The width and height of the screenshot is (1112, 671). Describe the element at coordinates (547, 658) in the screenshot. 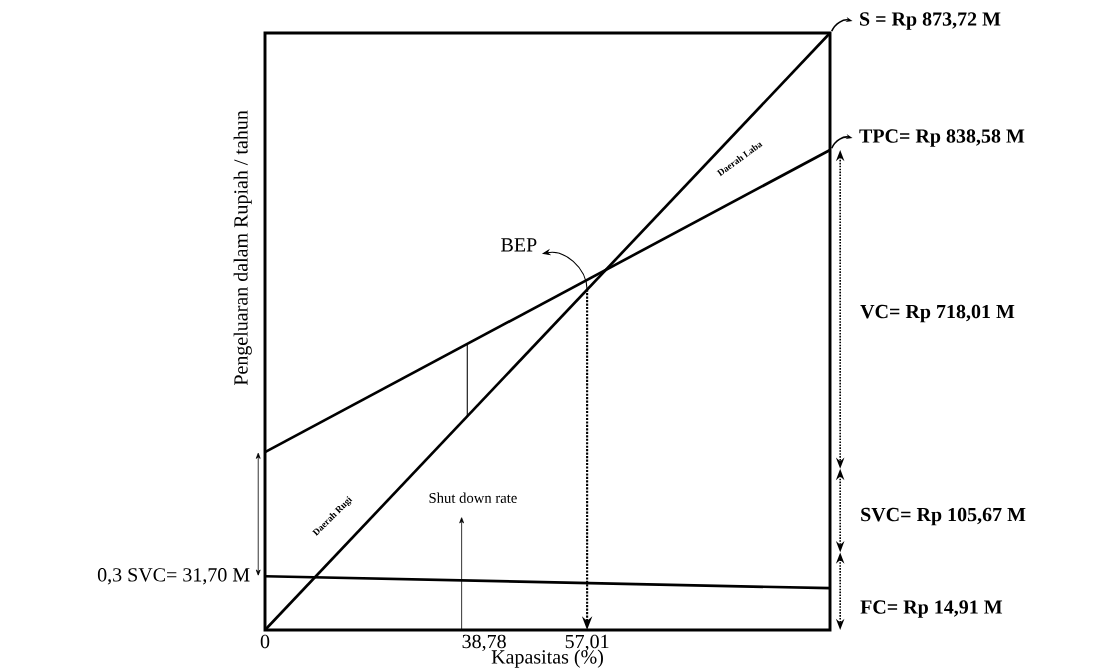

I see `x-axis-title: Kapasitas (%)` at that location.